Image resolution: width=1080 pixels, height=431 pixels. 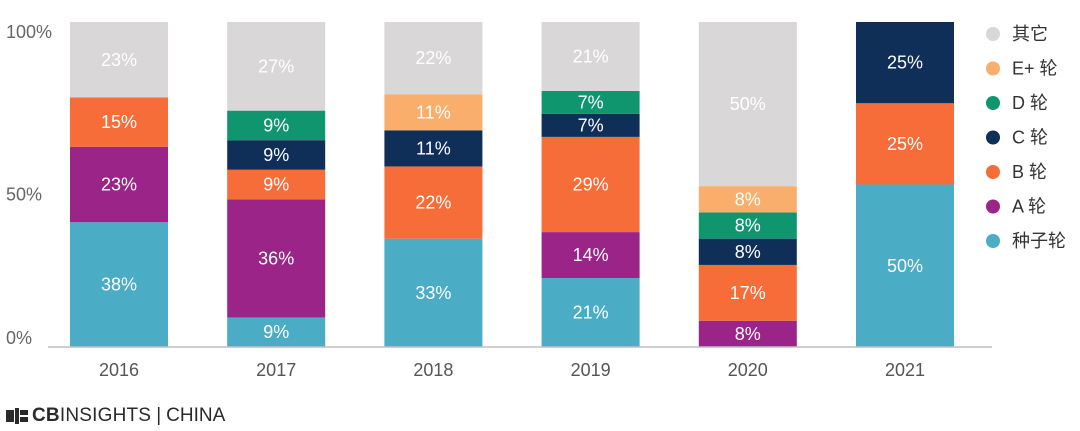 I want to click on x-axis-labels: 2016 2017 2018 2019 2020 2021, so click(x=512, y=370).